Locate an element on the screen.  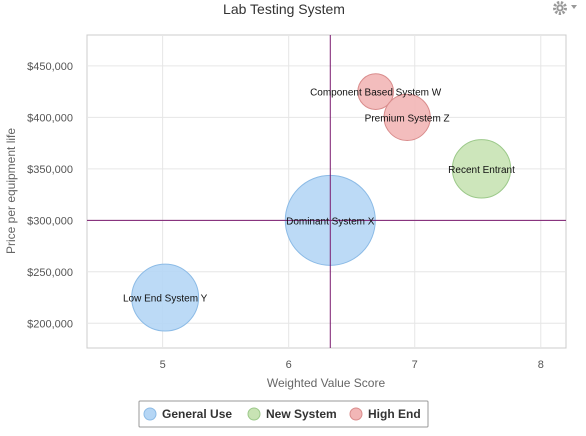
legend-item: High End is located at coordinates (385, 414).